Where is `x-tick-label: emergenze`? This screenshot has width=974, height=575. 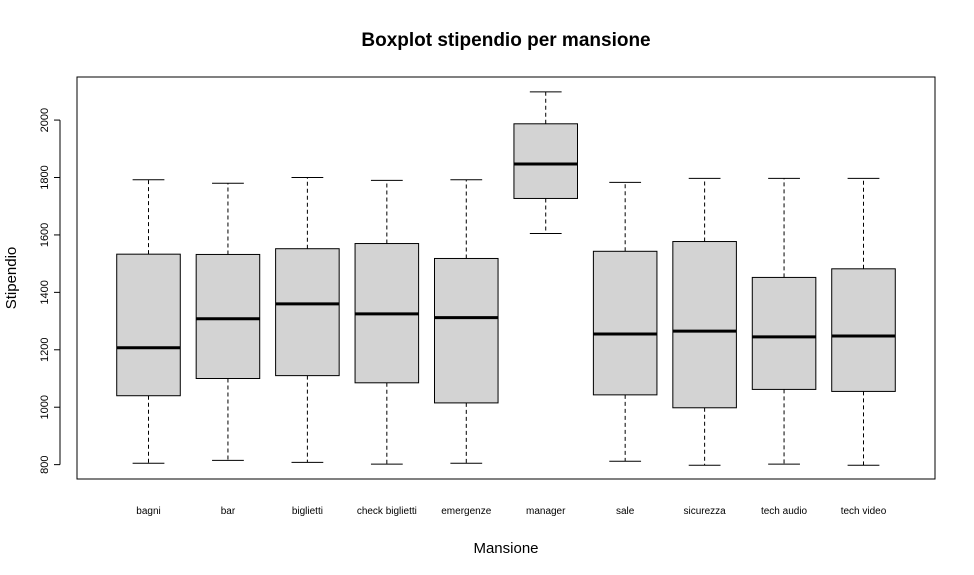
x-tick-label: emergenze is located at coordinates (466, 511).